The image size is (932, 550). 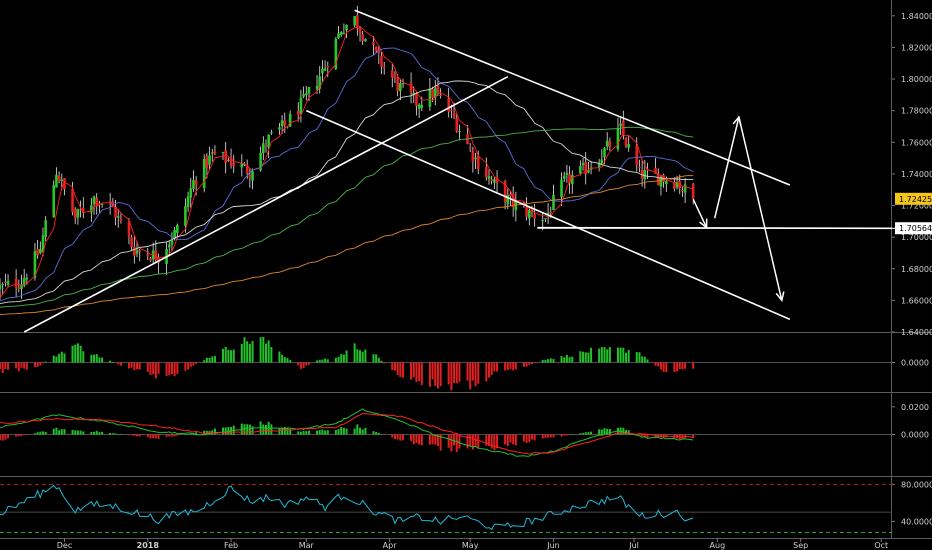 I want to click on arrowhead, so click(x=780, y=297).